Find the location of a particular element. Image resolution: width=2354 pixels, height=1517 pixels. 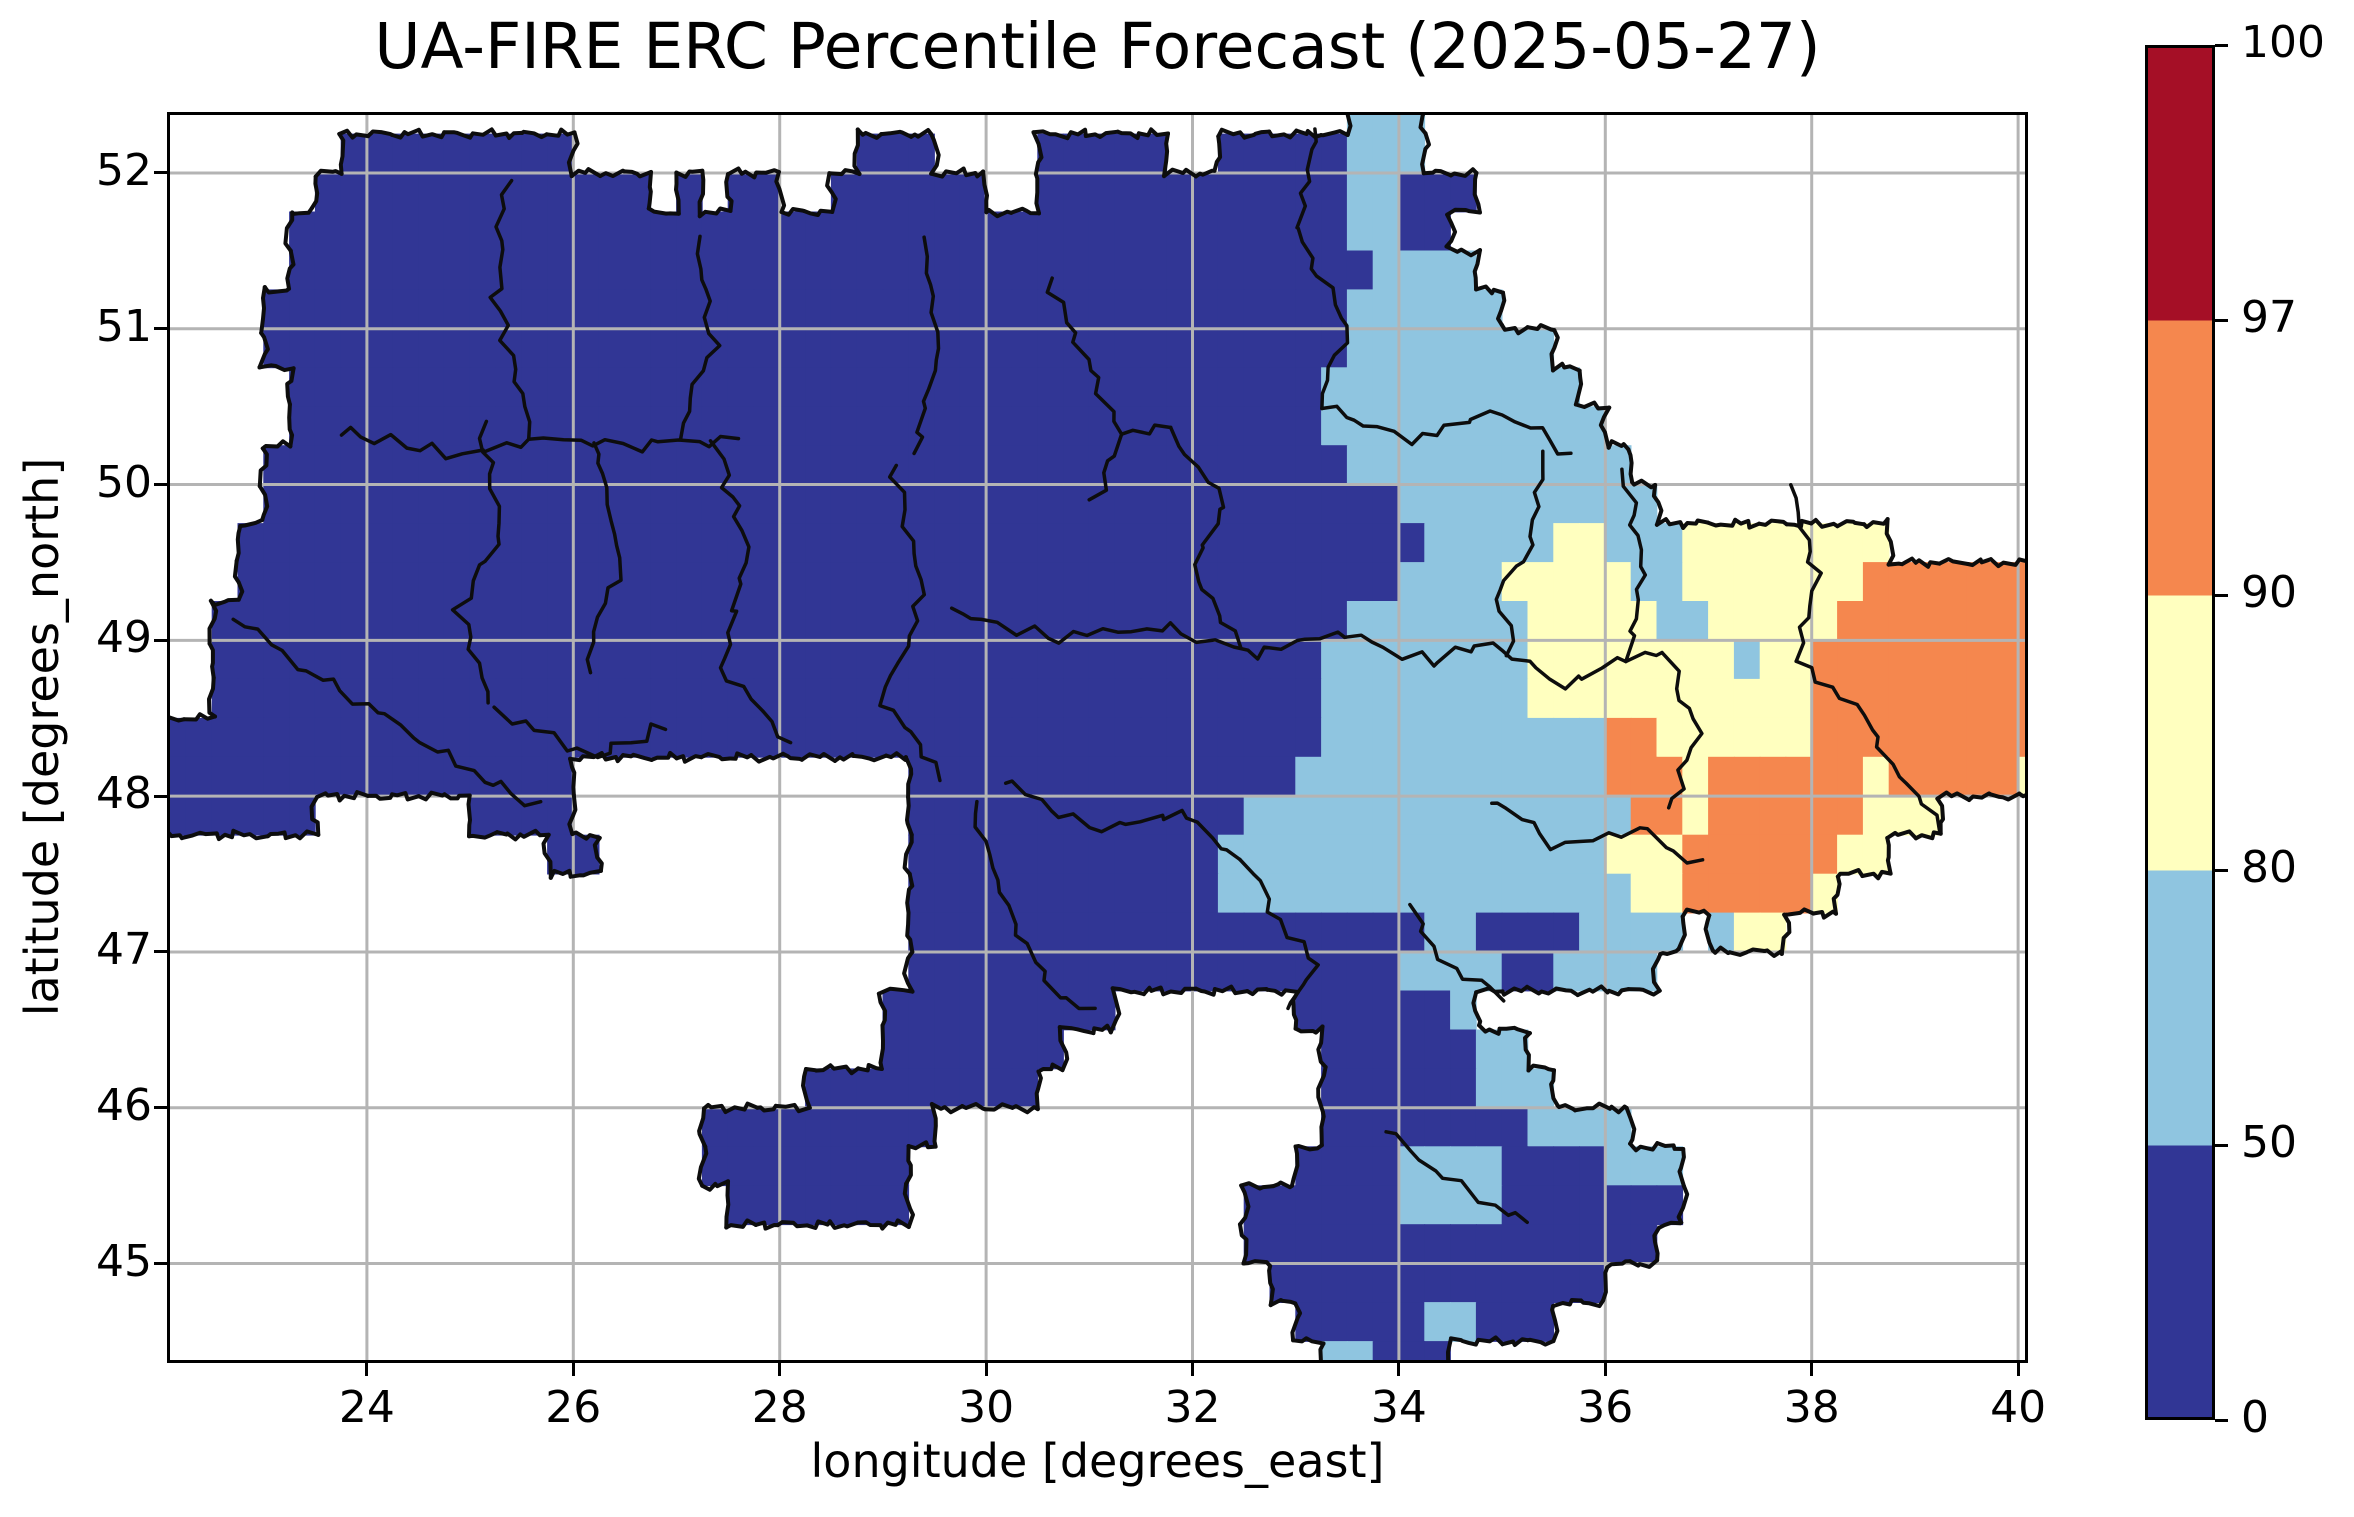

x-tick-mark is located at coordinates (573, 1369).